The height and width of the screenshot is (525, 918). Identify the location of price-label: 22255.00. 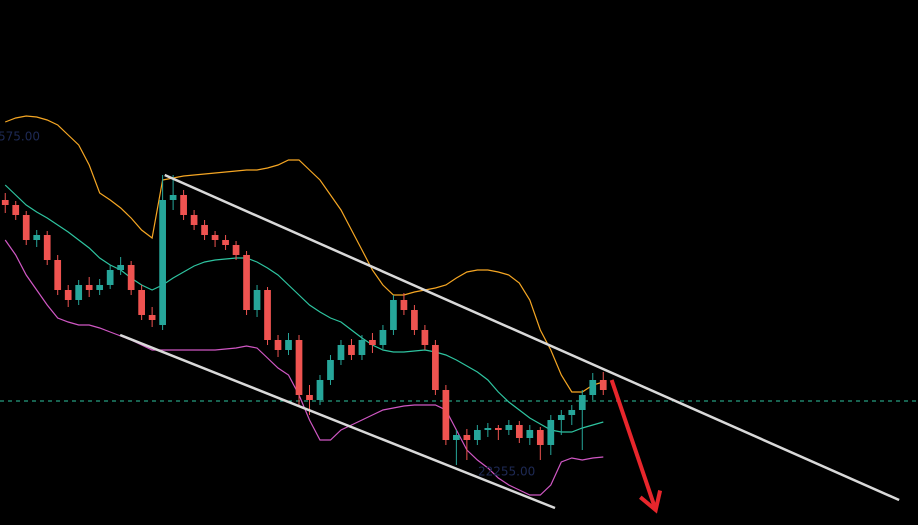
(506, 472).